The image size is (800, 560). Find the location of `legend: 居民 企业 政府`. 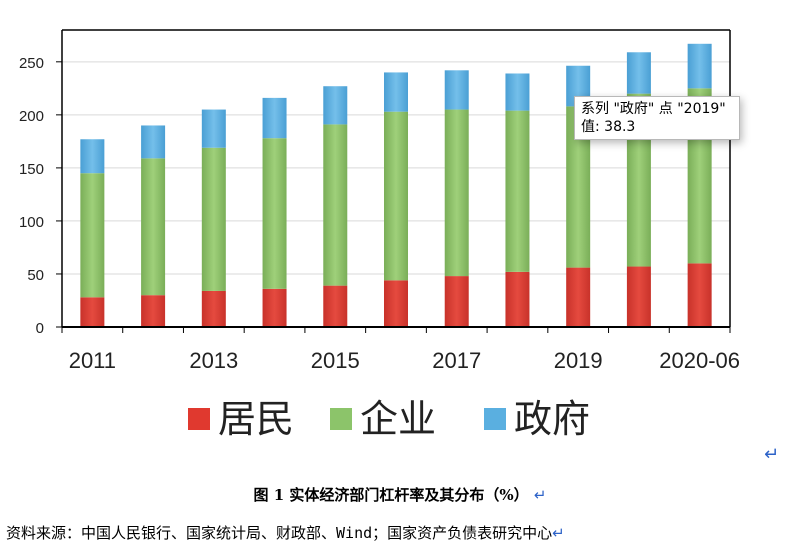

legend: 居民 企业 政府 is located at coordinates (389, 419).